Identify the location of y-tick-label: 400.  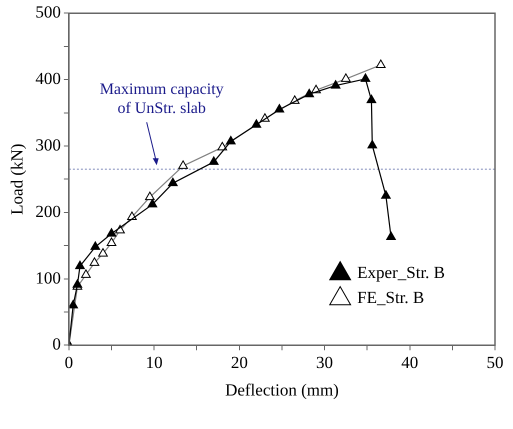
(48, 78).